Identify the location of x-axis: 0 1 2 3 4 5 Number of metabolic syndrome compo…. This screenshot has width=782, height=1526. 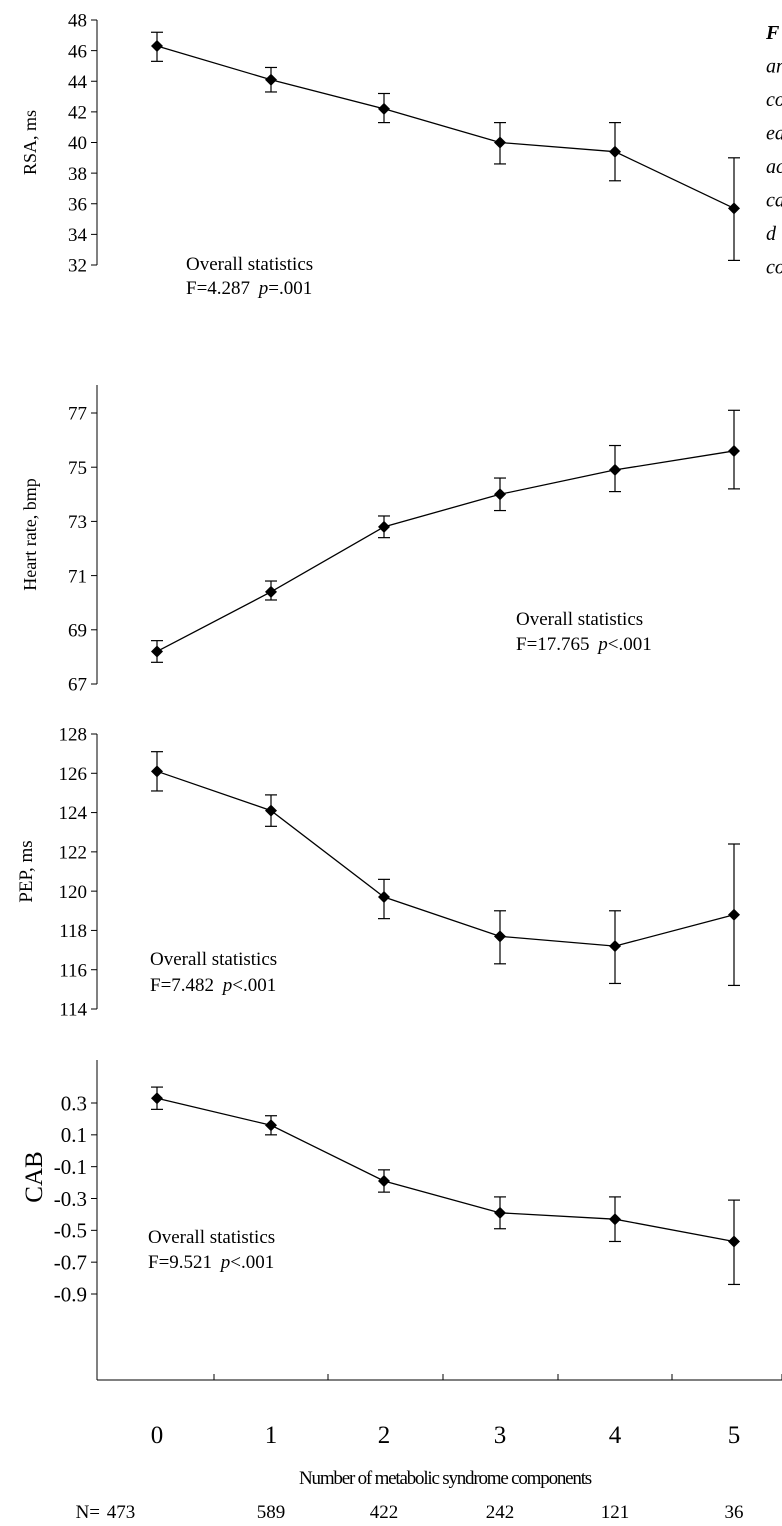
(429, 1408).